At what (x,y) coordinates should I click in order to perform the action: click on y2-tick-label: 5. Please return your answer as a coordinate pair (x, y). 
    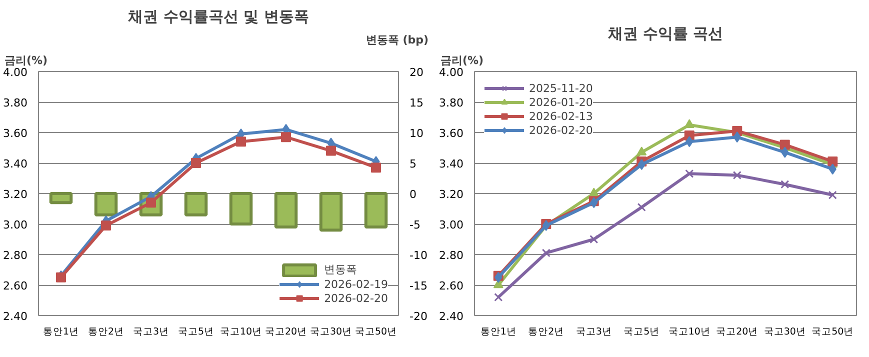
    Looking at the image, I should click on (413, 164).